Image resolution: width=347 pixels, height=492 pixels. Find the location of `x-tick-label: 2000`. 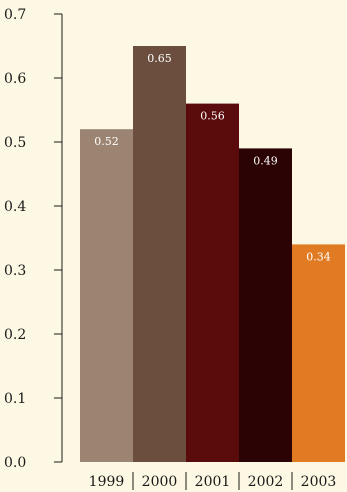

x-tick-label: 2000 is located at coordinates (160, 482).